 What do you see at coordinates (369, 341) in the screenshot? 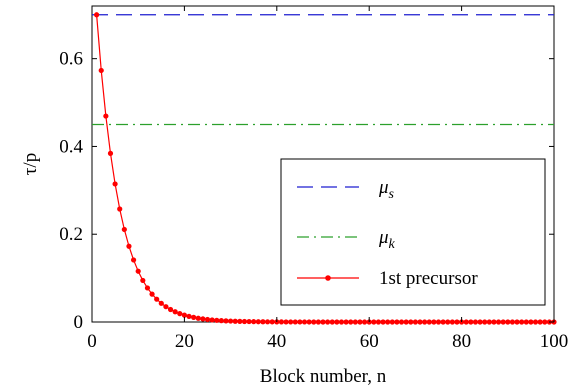
I see `x-tick-label: 60` at bounding box center [369, 341].